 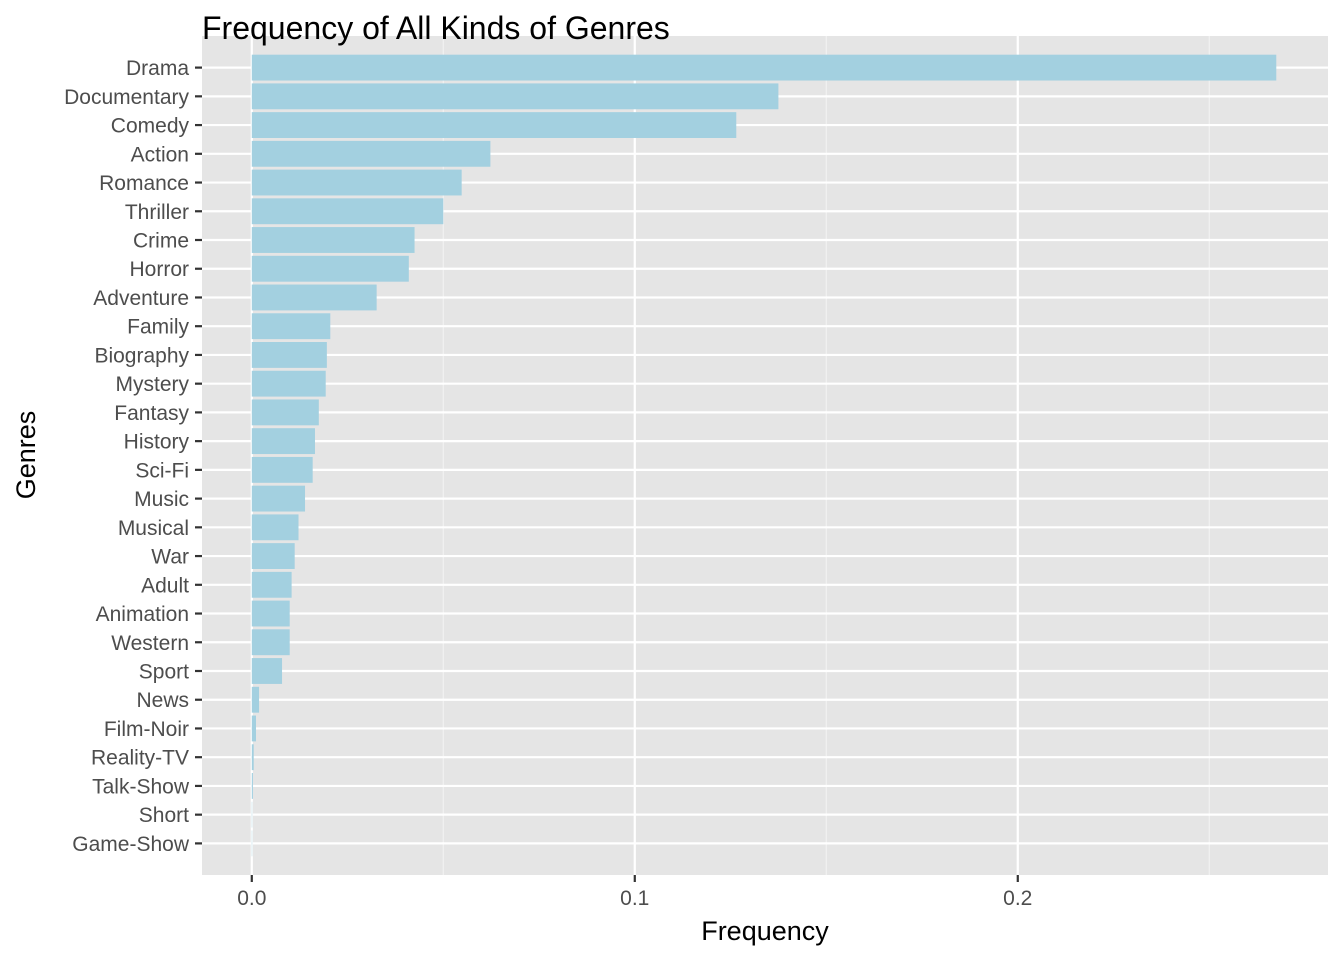 I want to click on y-tick-label: Family, so click(x=158, y=327).